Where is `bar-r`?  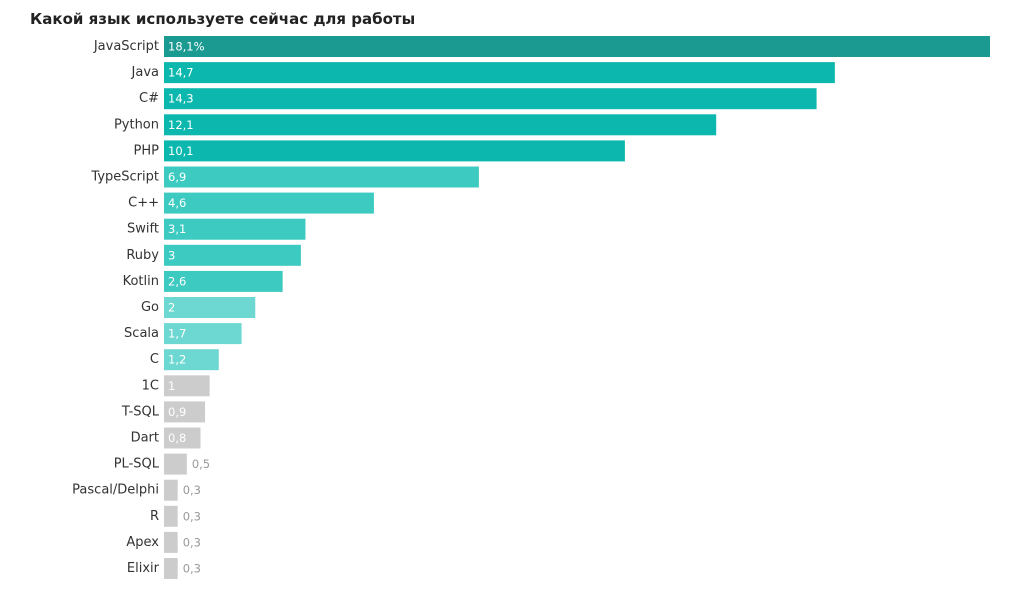 bar-r is located at coordinates (171, 516).